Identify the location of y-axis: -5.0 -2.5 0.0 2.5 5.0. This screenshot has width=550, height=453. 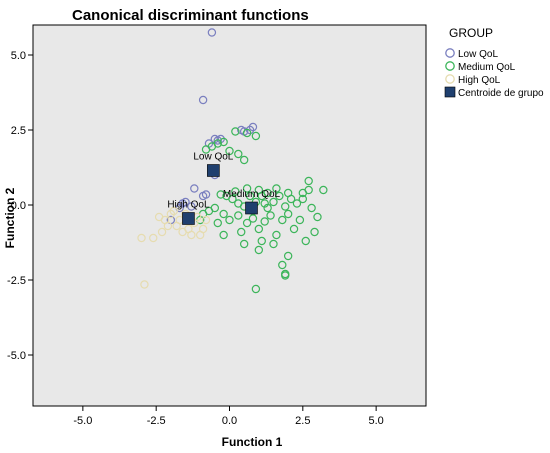
(20, 206).